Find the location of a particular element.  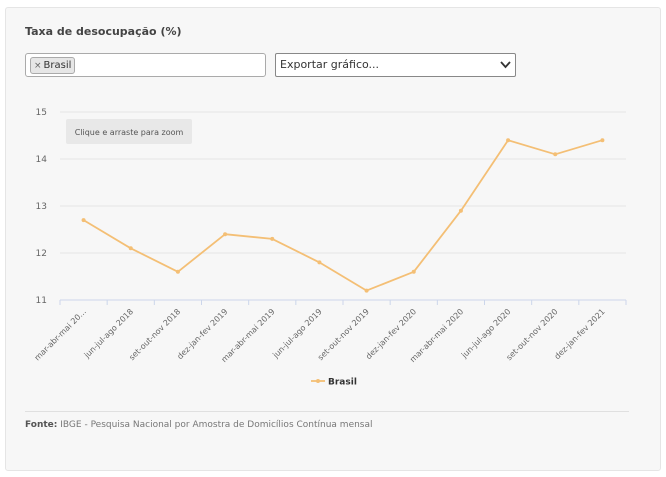

y-tick-label: 12 is located at coordinates (41, 254).